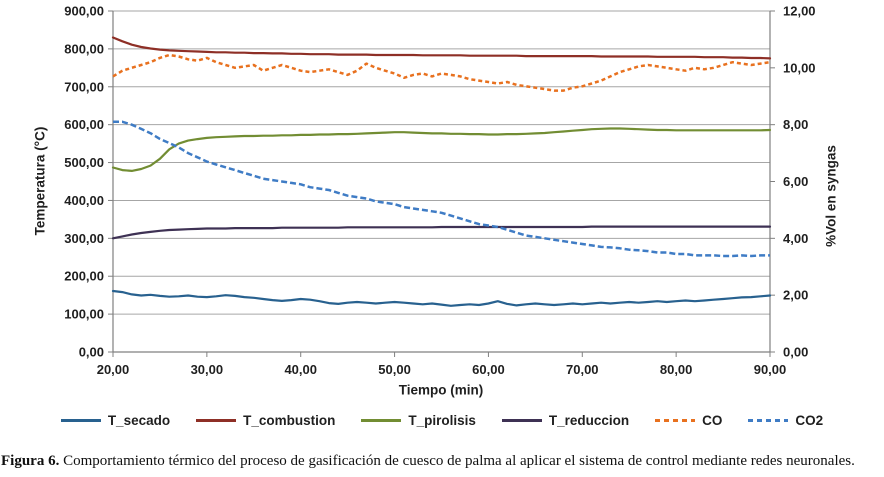 This screenshot has height=477, width=884. What do you see at coordinates (84, 238) in the screenshot?
I see `svg-text: 300,00` at bounding box center [84, 238].